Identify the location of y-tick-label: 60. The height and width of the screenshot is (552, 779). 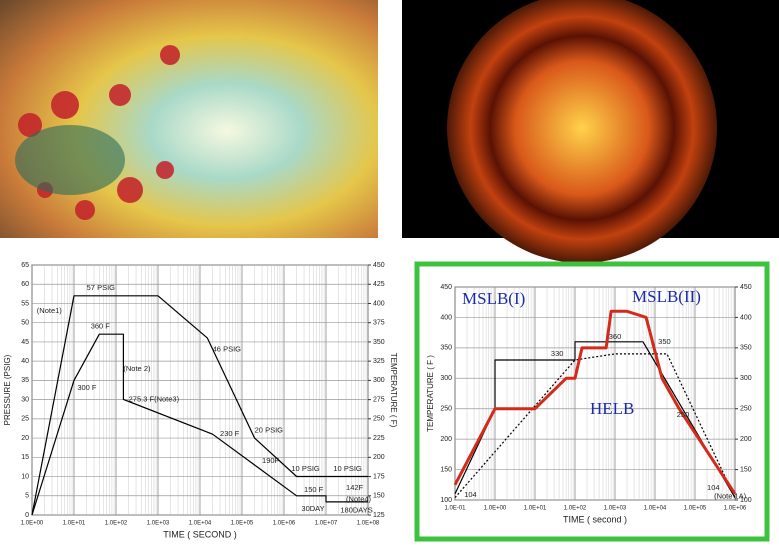
(25, 284).